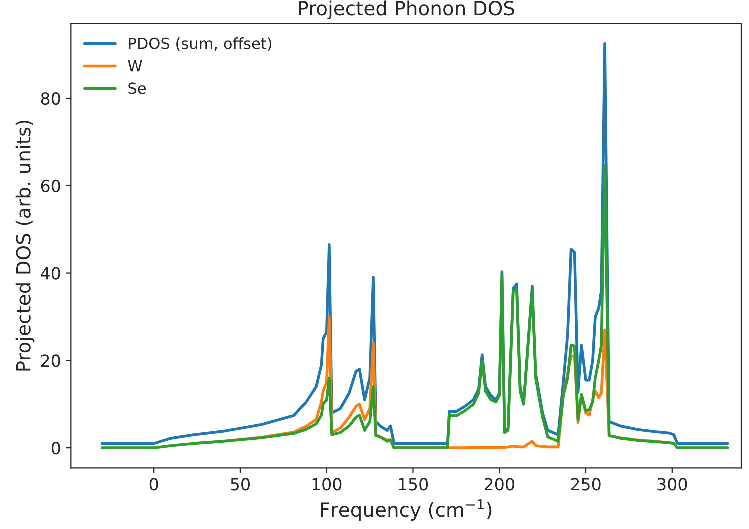  I want to click on y-tick-label: 40, so click(50, 273).